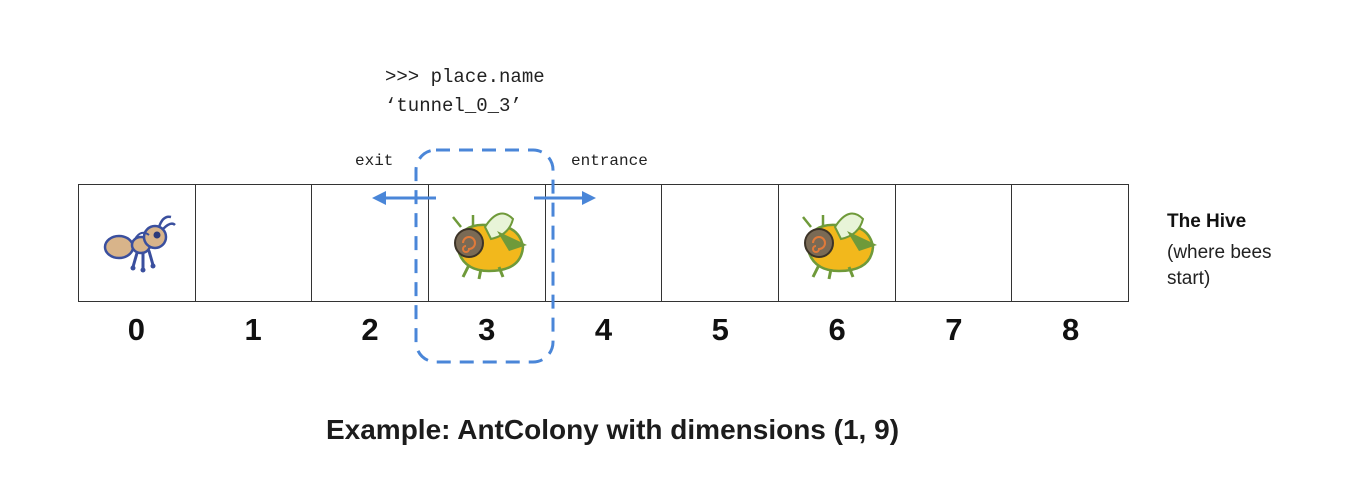 This screenshot has height=494, width=1356. I want to click on code-output-line: ‘tunnel_0_3’, so click(453, 106).